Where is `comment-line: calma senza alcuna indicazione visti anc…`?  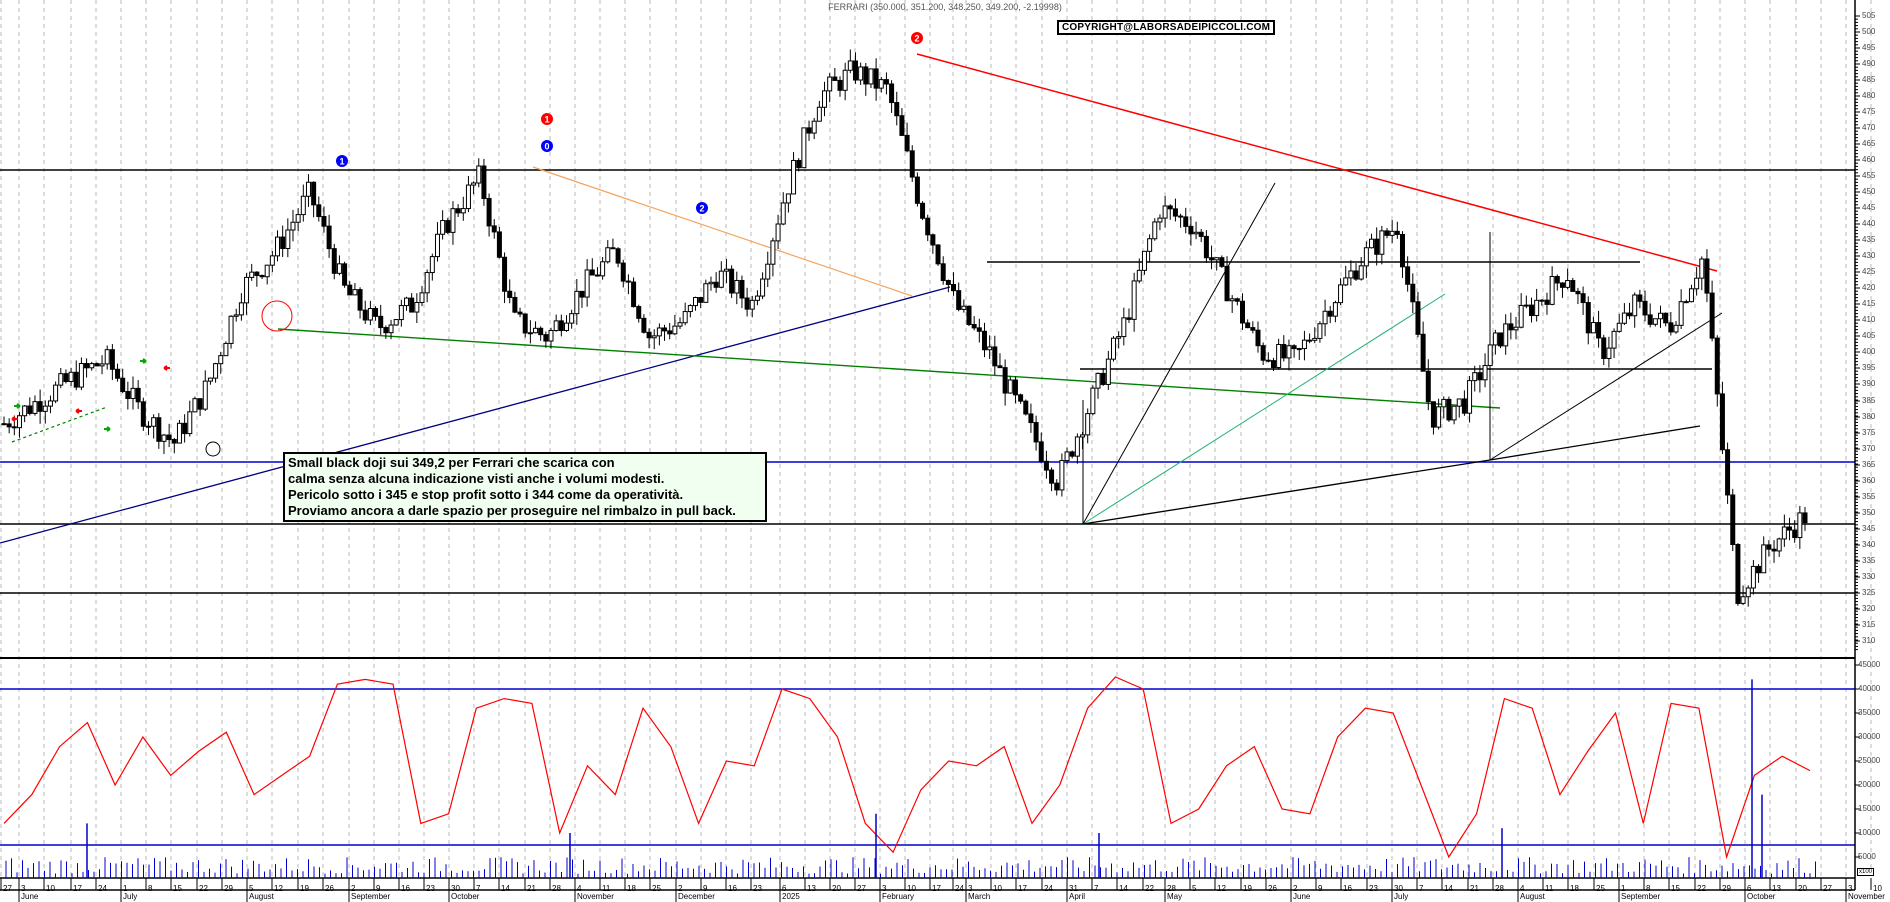
comment-line: calma senza alcuna indicazione visti anc… is located at coordinates (476, 478).